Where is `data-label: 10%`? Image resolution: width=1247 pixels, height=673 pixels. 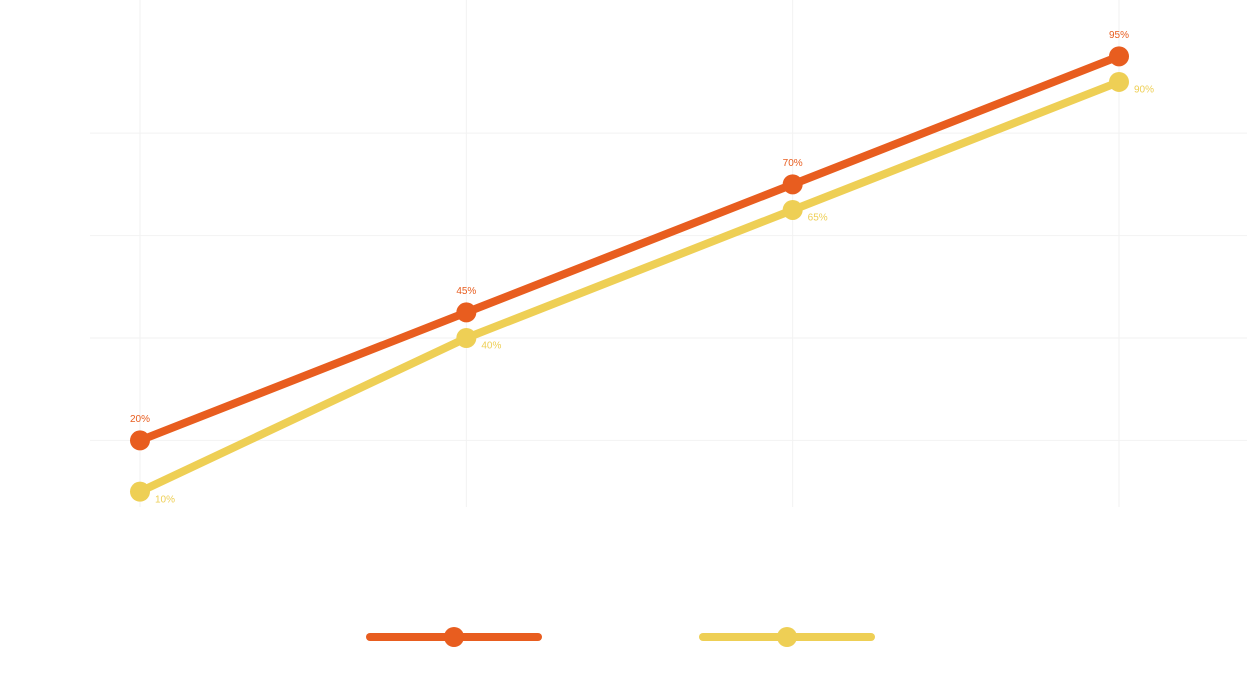
data-label: 10% is located at coordinates (165, 499).